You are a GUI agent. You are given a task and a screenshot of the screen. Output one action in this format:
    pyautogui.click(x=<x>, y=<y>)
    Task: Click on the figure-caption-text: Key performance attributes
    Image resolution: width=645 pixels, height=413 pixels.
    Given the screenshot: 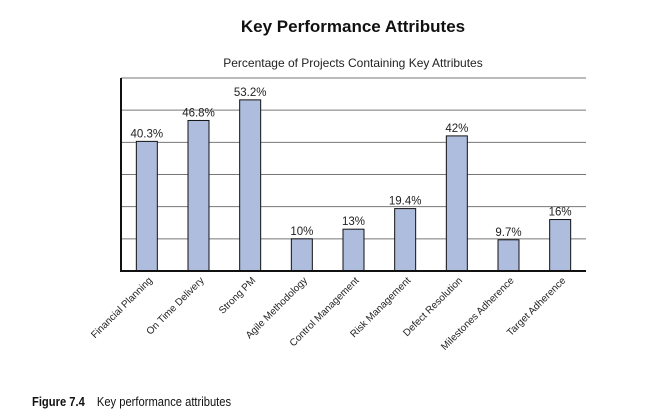 What is the action you would take?
    pyautogui.click(x=164, y=401)
    